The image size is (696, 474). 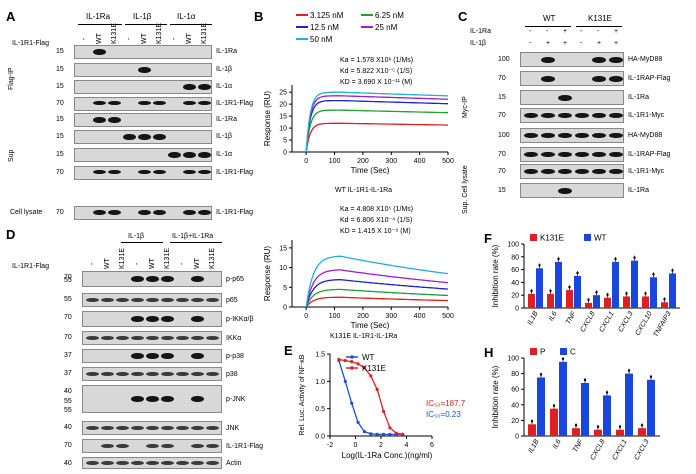 I want to click on panel-label-h: H, so click(x=489, y=352).